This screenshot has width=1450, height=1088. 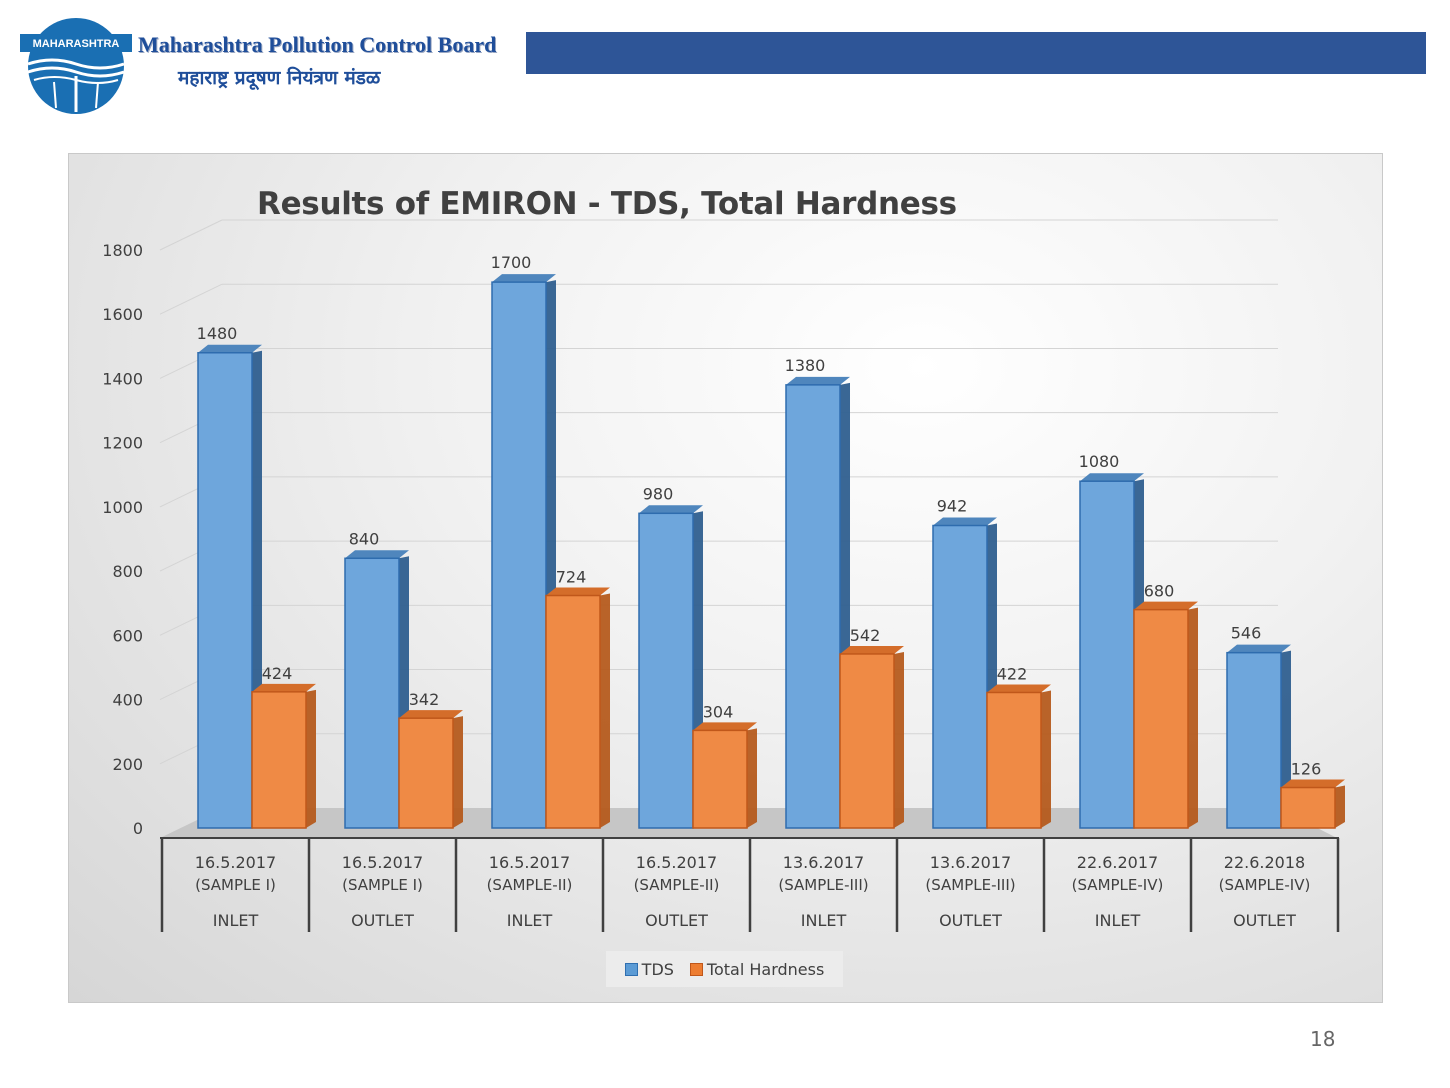 What do you see at coordinates (976, 53) in the screenshot?
I see `header-bar` at bounding box center [976, 53].